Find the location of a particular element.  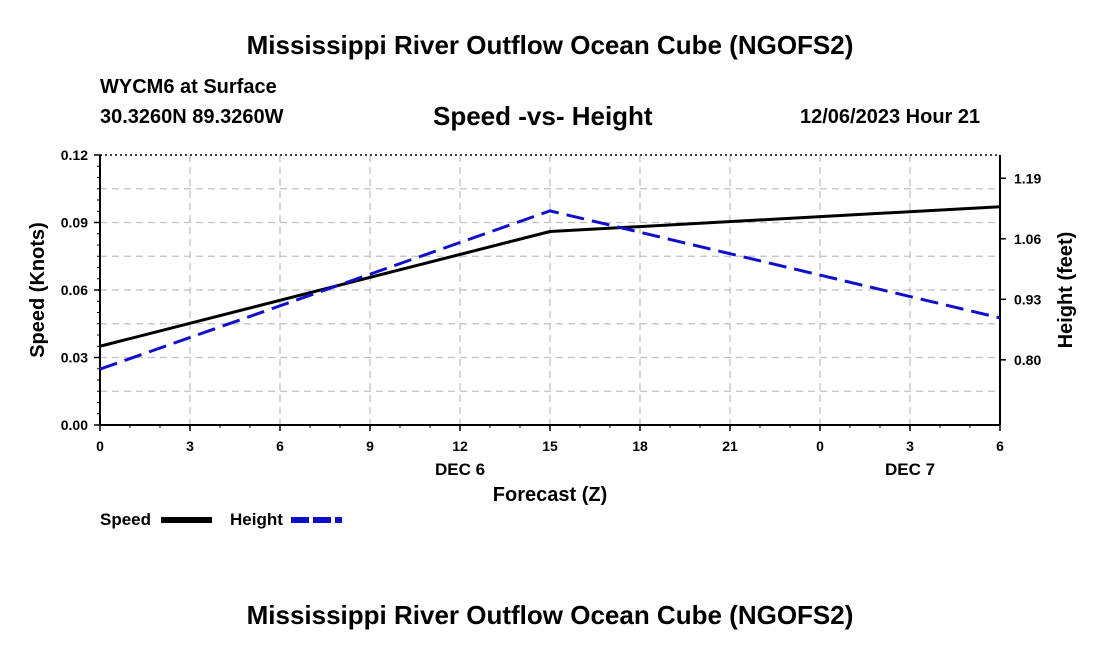

y-tick-label-right: 0.93 is located at coordinates (1027, 299).